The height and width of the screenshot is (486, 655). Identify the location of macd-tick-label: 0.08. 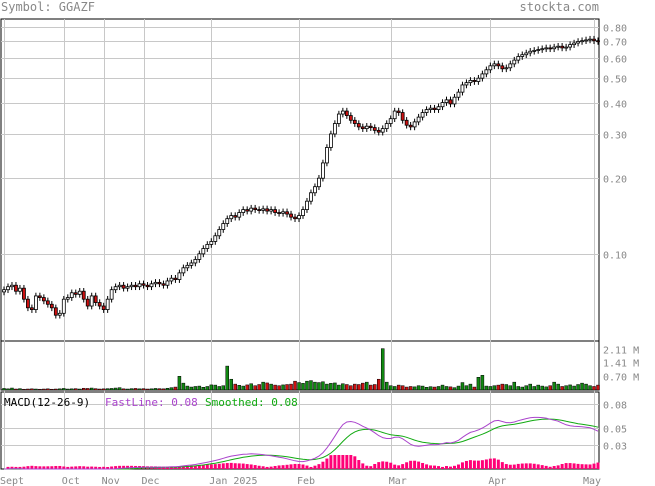
(615, 406).